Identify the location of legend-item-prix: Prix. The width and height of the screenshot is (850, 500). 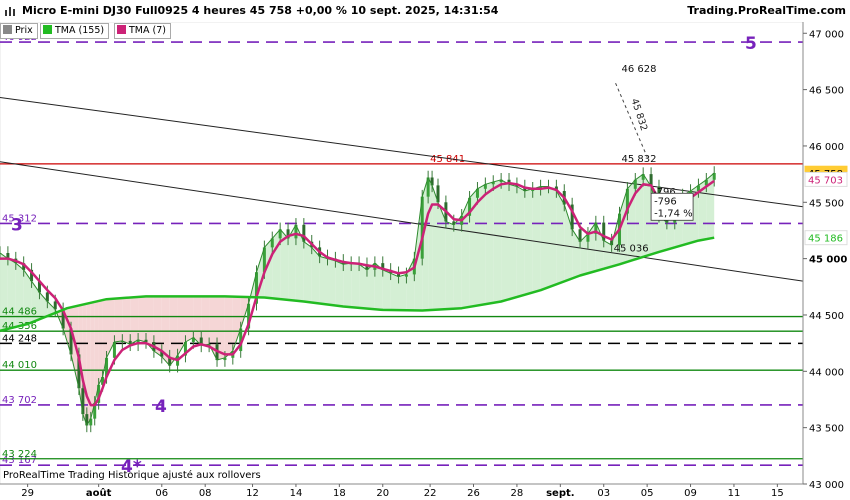
(19, 31).